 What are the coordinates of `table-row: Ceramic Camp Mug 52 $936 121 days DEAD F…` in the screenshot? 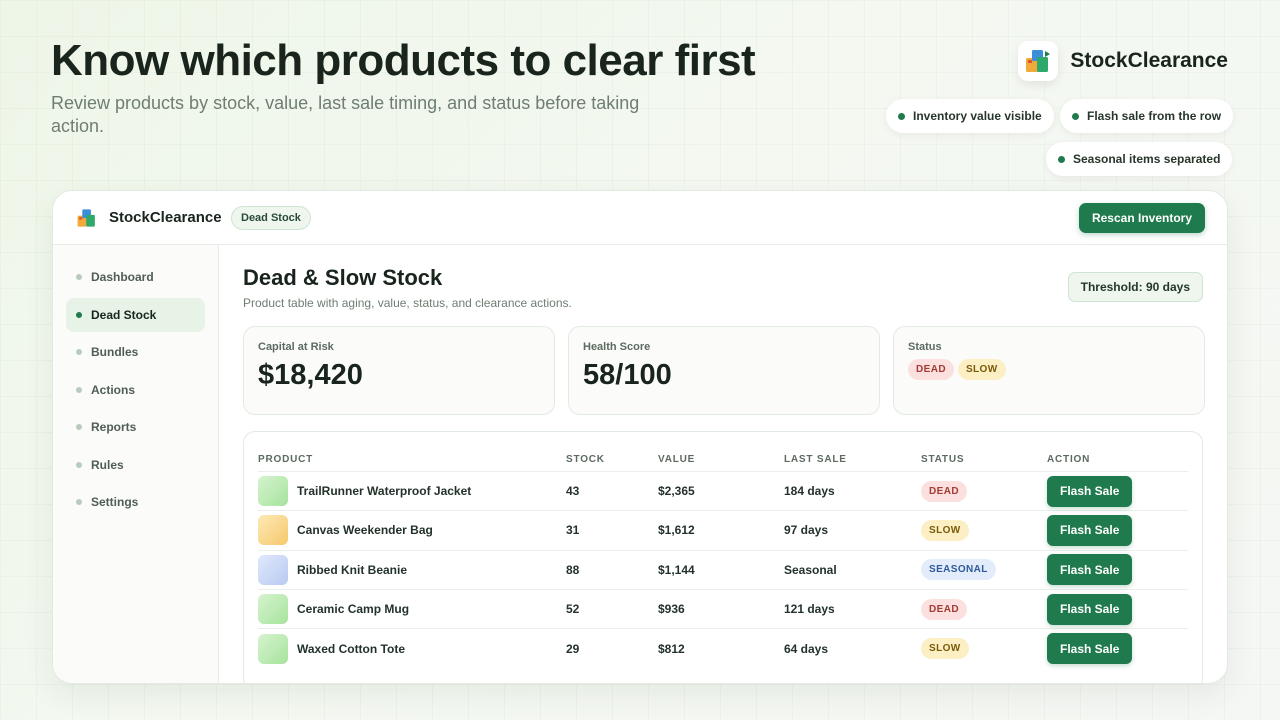 It's located at (723, 610).